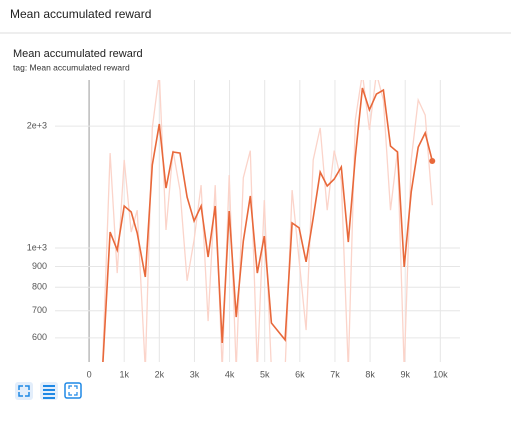 The image size is (511, 421). I want to click on x-tick-label: 6k, so click(300, 374).